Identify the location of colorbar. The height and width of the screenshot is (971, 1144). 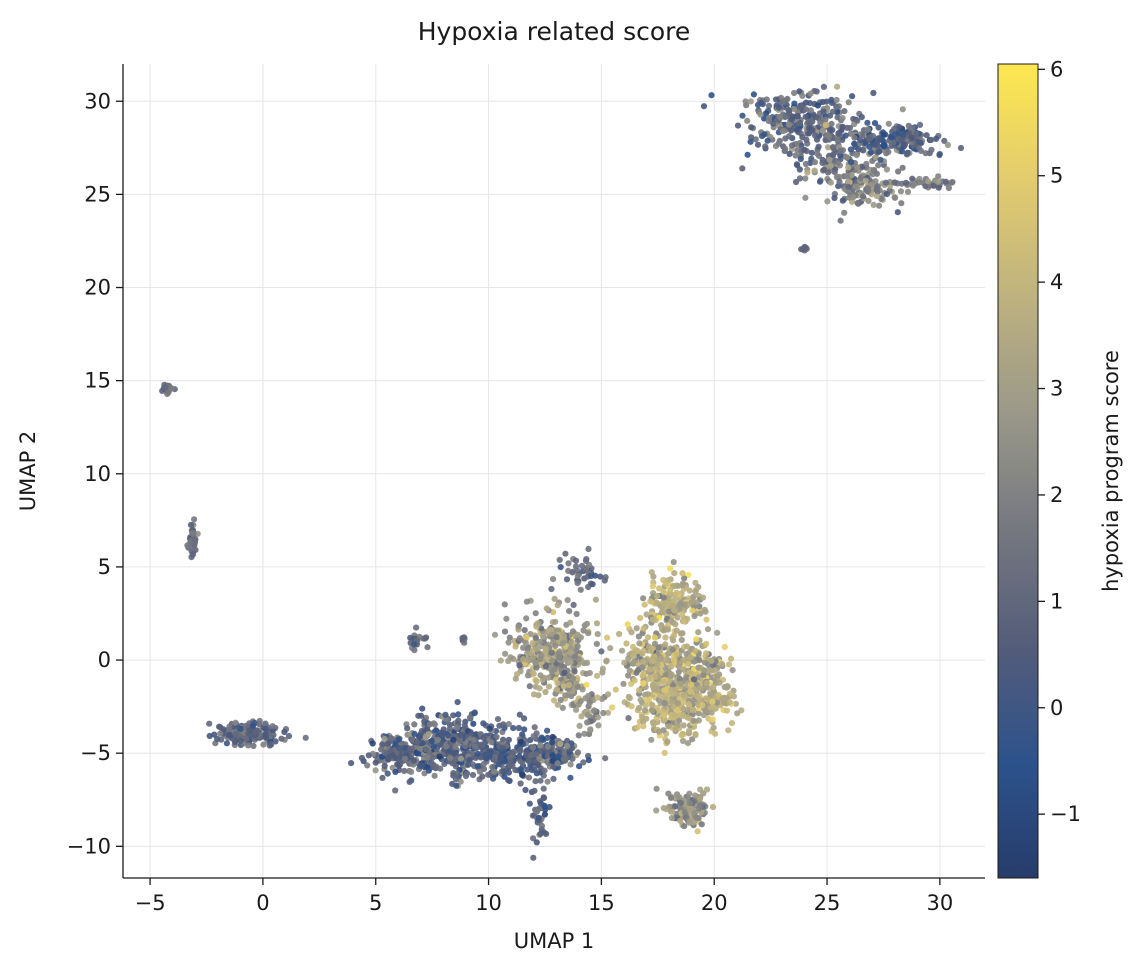
(1018, 471).